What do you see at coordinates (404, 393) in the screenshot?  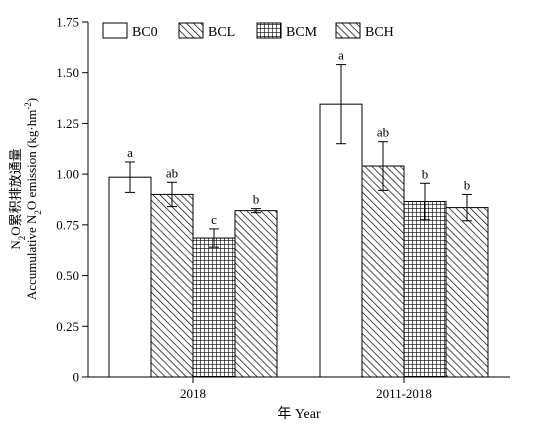 I see `x-tick-label: 2011-2018` at bounding box center [404, 393].